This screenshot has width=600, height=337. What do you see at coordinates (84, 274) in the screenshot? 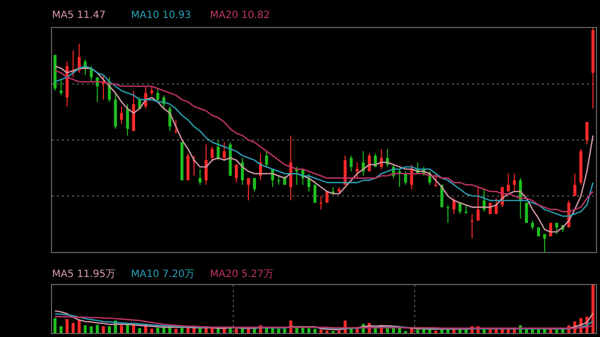
I see `text: MA5 11.95万` at bounding box center [84, 274].